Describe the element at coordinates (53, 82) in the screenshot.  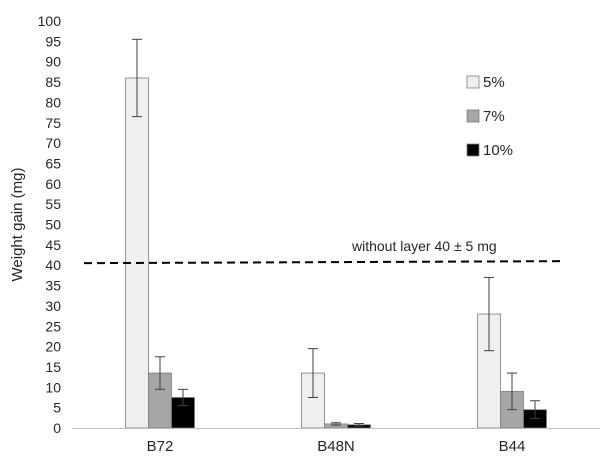
I see `y-tick-label: 85` at that location.